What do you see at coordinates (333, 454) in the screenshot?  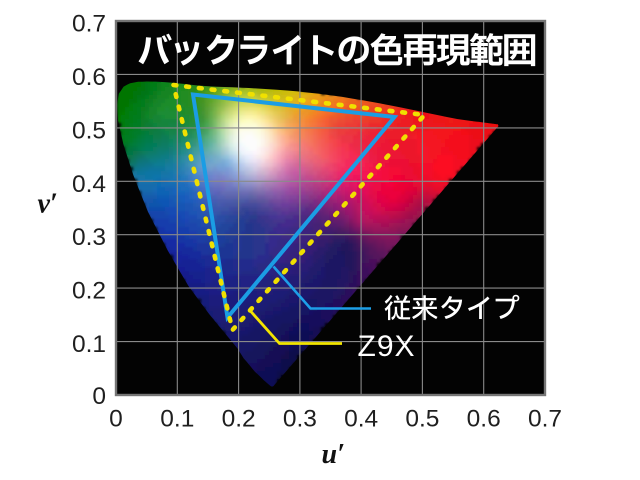 I see `svg-text: u′` at bounding box center [333, 454].